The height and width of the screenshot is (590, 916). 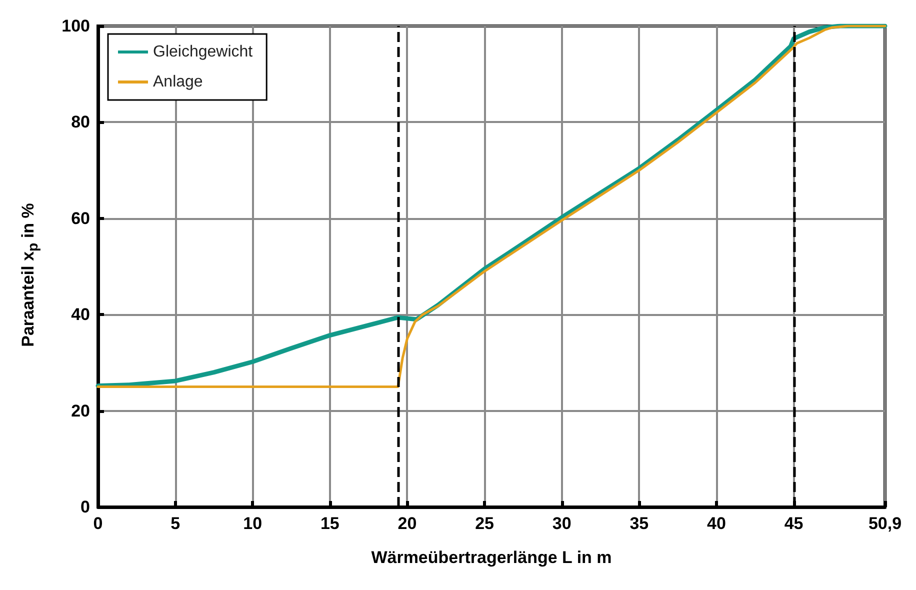 I want to click on x-tick-label: 45, so click(x=794, y=523).